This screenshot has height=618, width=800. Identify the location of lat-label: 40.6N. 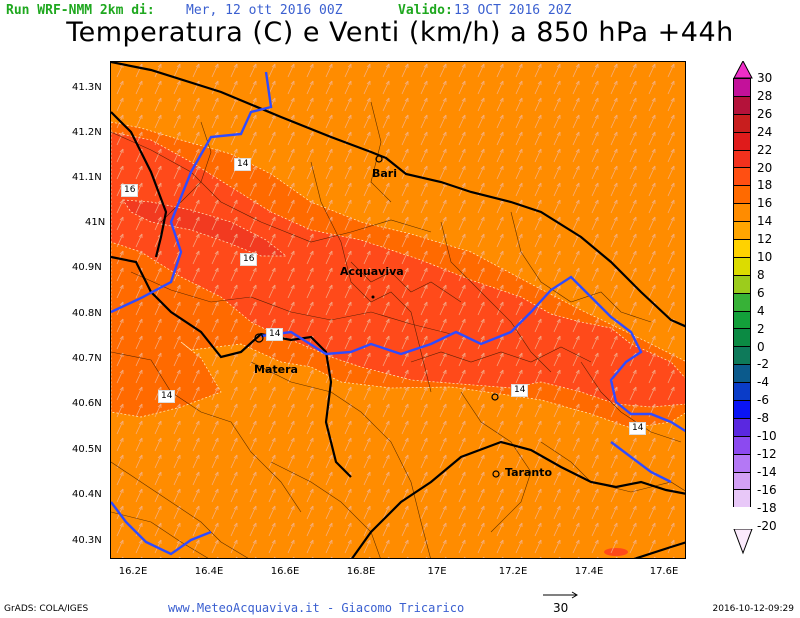
(87, 403).